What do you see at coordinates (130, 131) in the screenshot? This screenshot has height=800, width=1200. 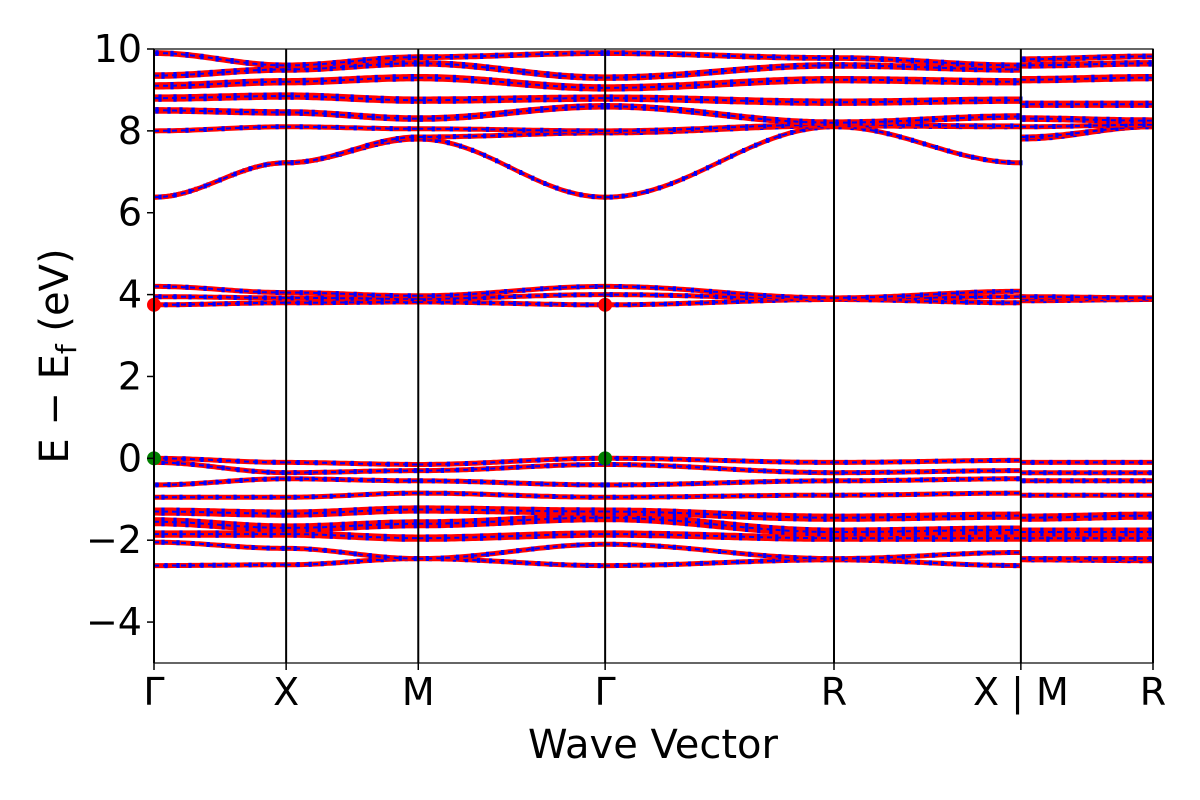 I see `y-tick-label: 8` at bounding box center [130, 131].